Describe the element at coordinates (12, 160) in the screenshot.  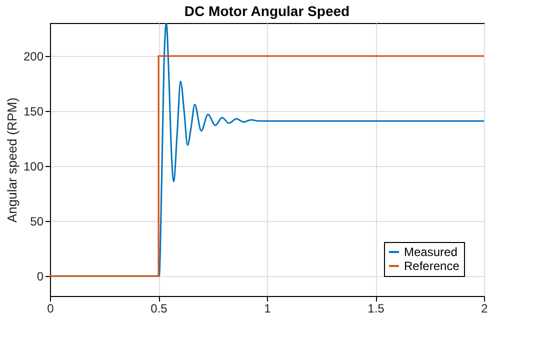
I see `y-axis-title: Angular speed (RPM)` at that location.